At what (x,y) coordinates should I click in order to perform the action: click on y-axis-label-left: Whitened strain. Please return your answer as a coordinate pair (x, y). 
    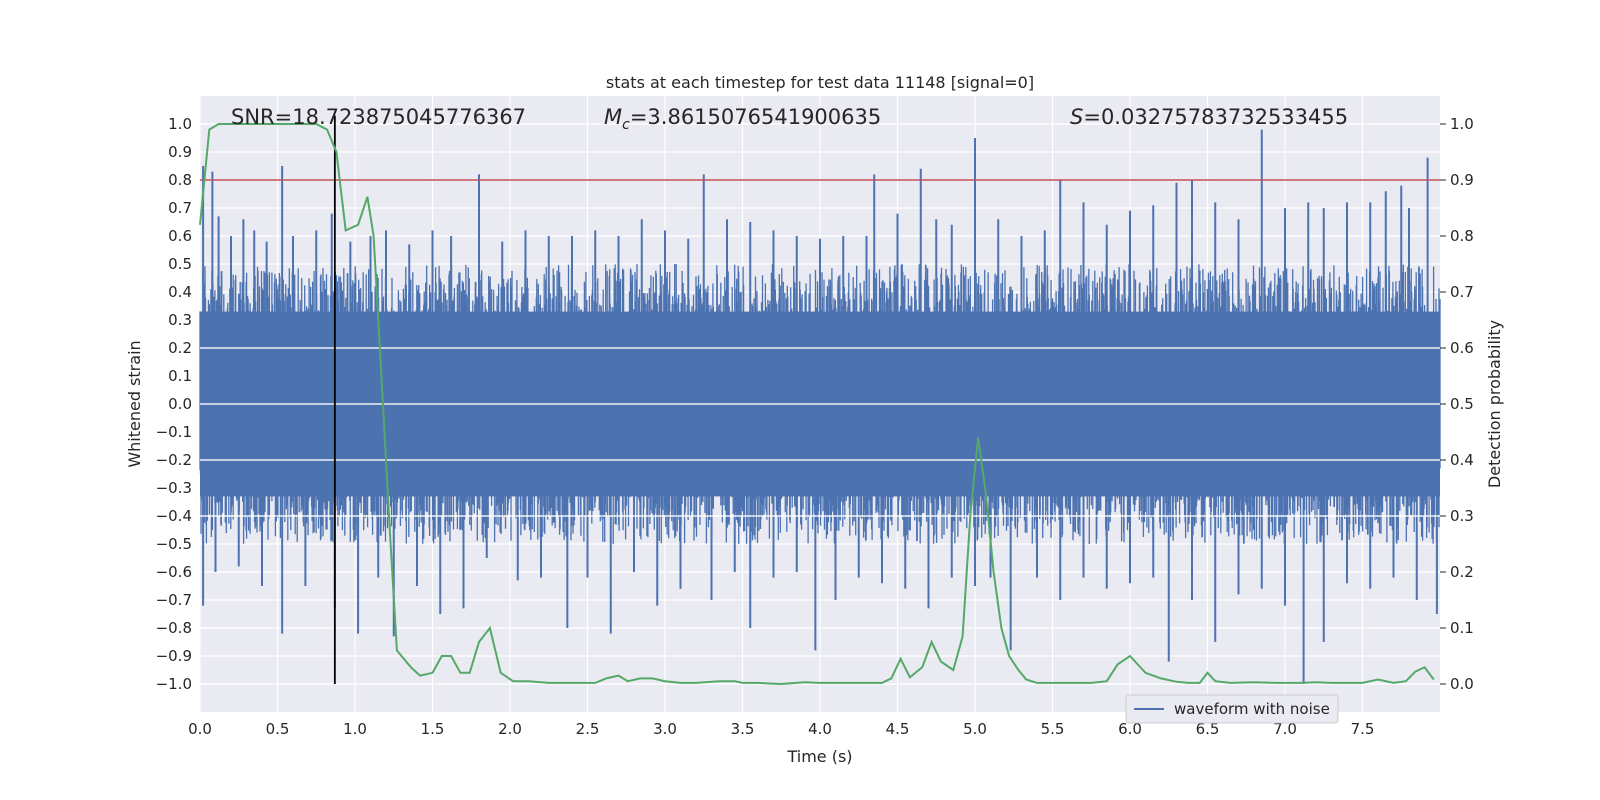
    Looking at the image, I should click on (134, 403).